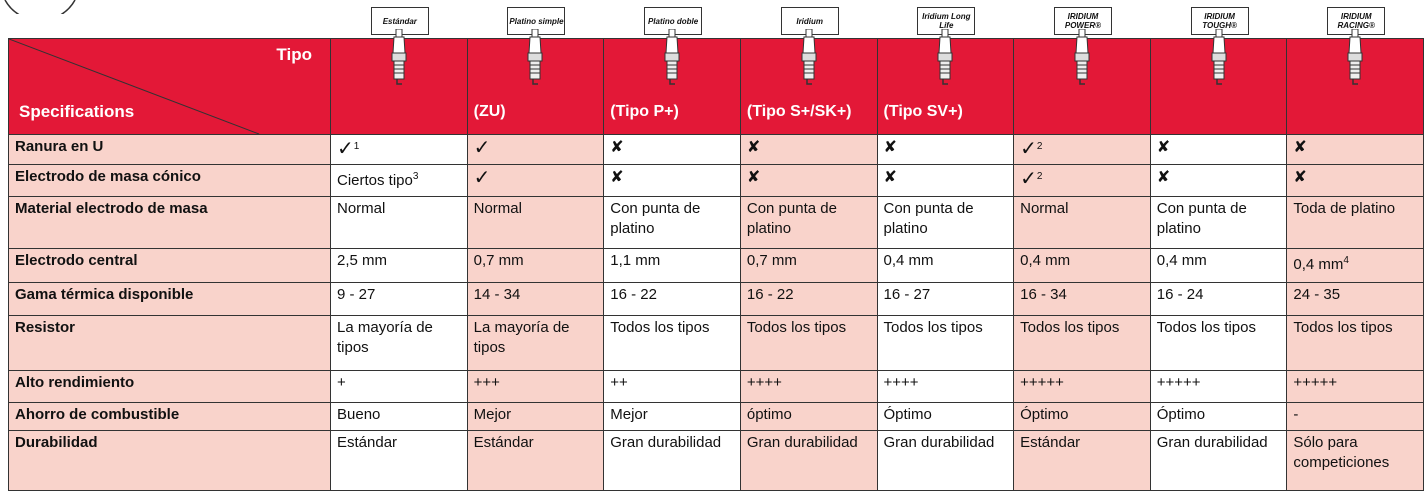 The width and height of the screenshot is (1424, 491). Describe the element at coordinates (134, 86) in the screenshot. I see `diagonal` at that location.